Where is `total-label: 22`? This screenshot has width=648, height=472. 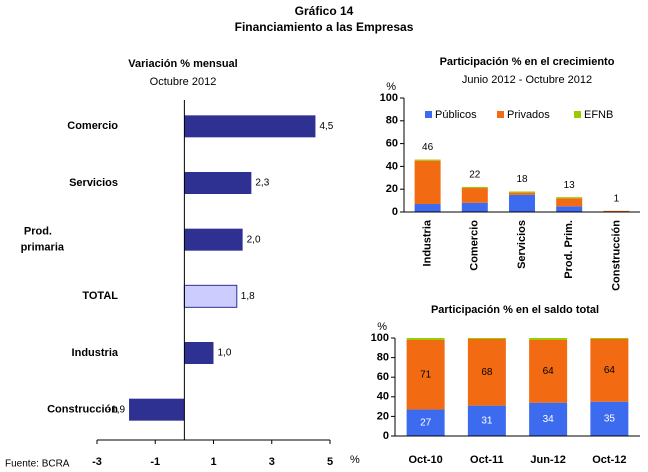
total-label: 22 is located at coordinates (475, 175).